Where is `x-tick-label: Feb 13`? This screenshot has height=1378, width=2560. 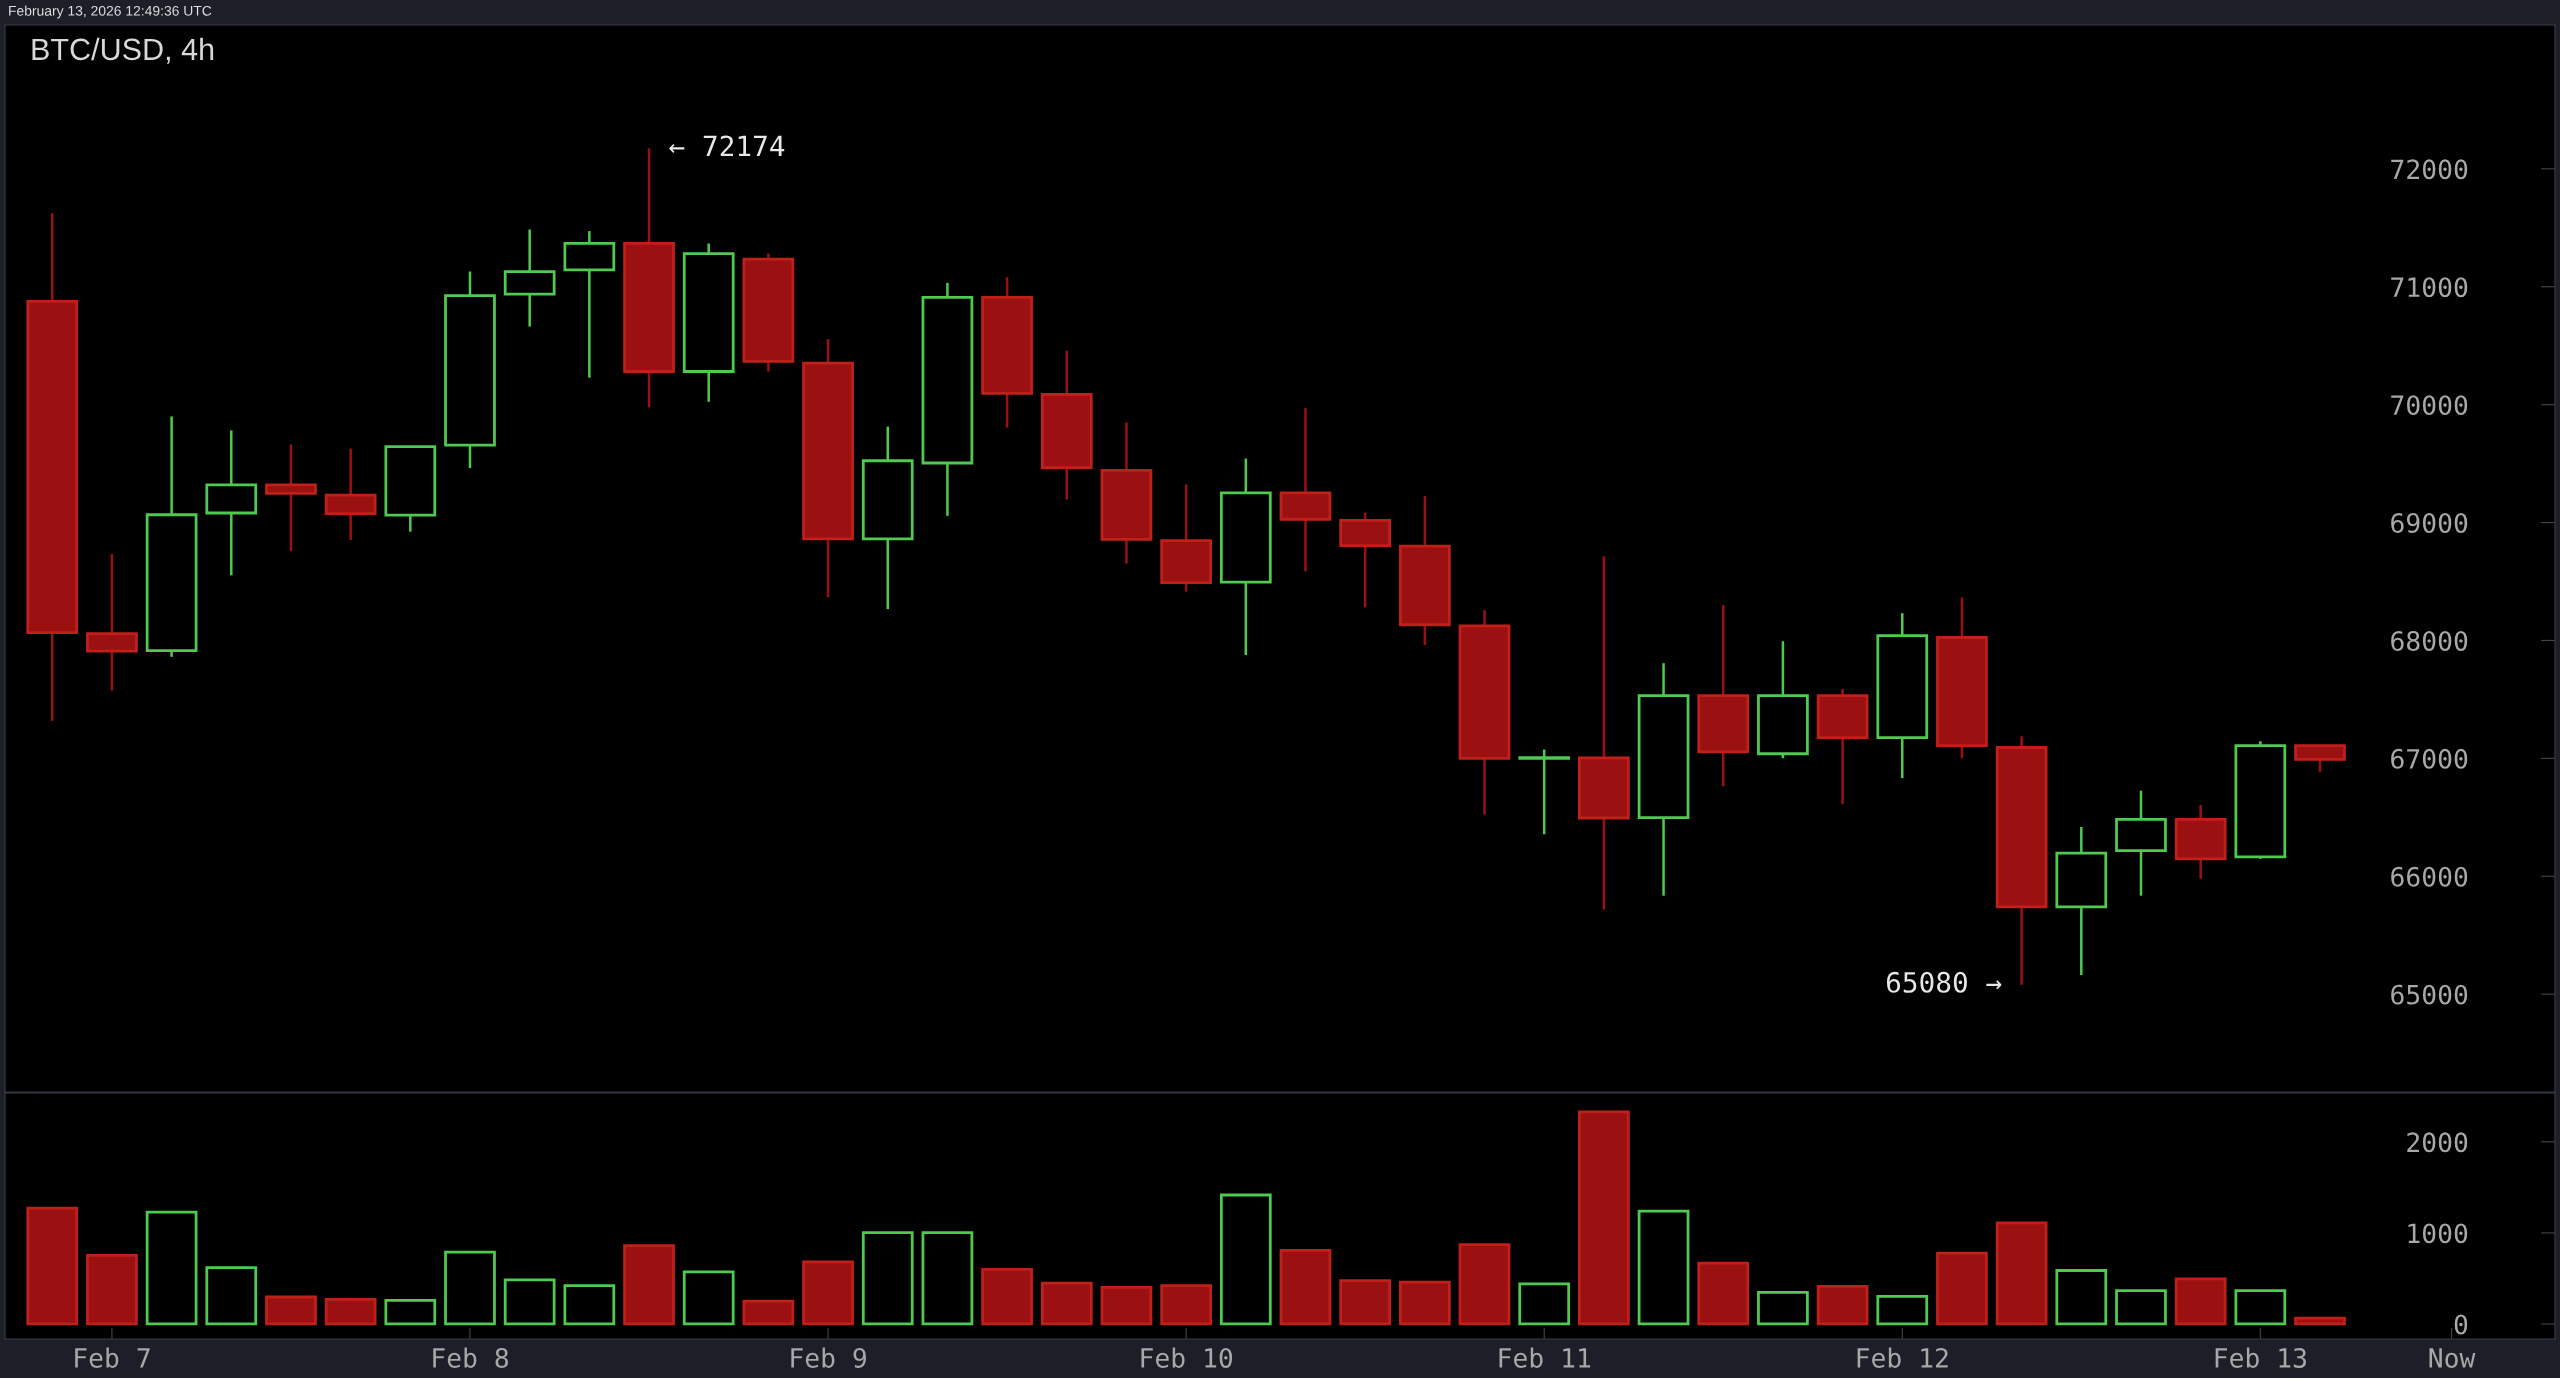
x-tick-label: Feb 13 is located at coordinates (2261, 1357).